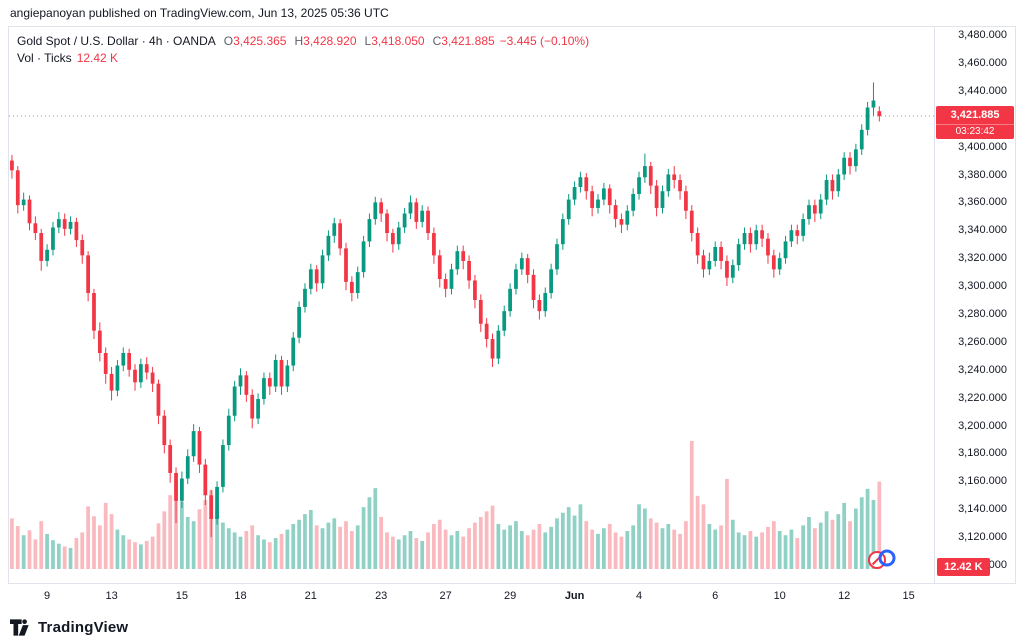  I want to click on volume-title: Vol · Ticks, so click(44, 58).